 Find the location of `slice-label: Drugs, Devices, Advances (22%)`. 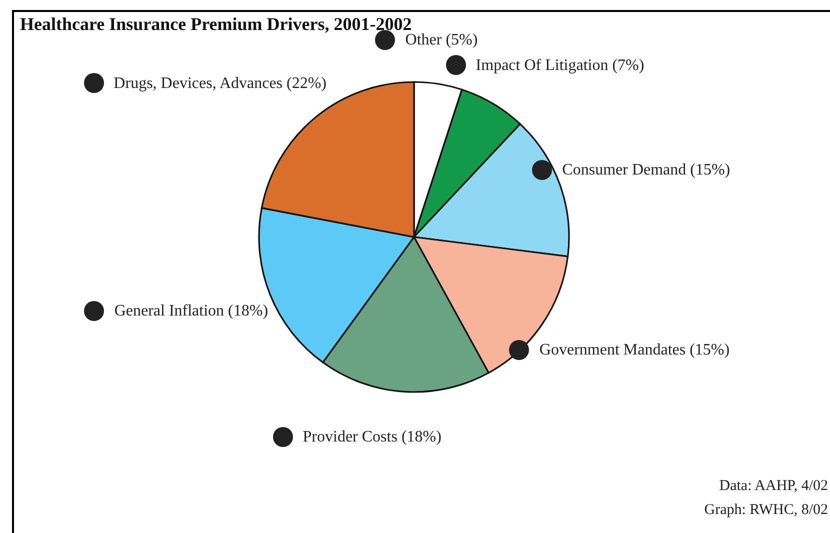

slice-label: Drugs, Devices, Advances (22%) is located at coordinates (220, 83).